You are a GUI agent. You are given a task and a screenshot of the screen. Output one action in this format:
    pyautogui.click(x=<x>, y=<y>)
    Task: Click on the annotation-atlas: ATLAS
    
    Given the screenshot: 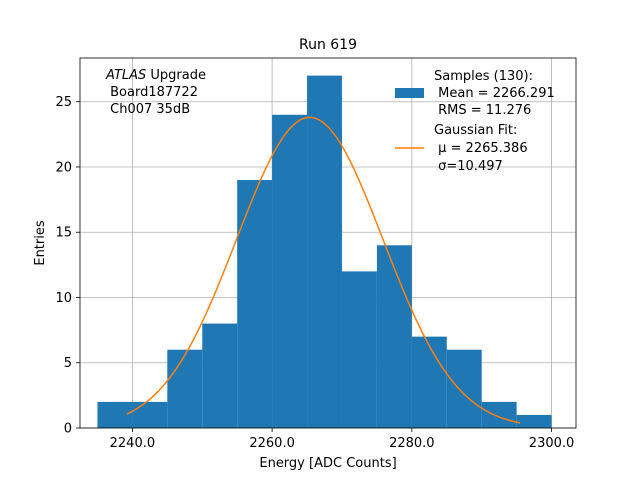 What is the action you would take?
    pyautogui.click(x=125, y=75)
    